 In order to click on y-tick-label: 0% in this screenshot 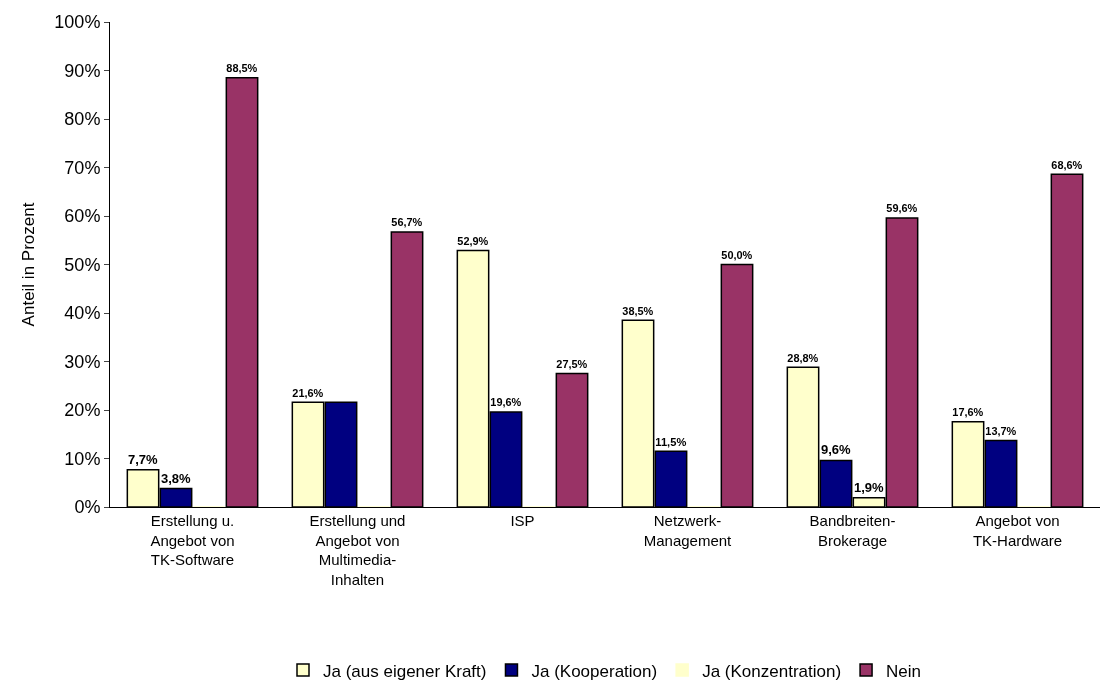, I will do `click(87, 507)`.